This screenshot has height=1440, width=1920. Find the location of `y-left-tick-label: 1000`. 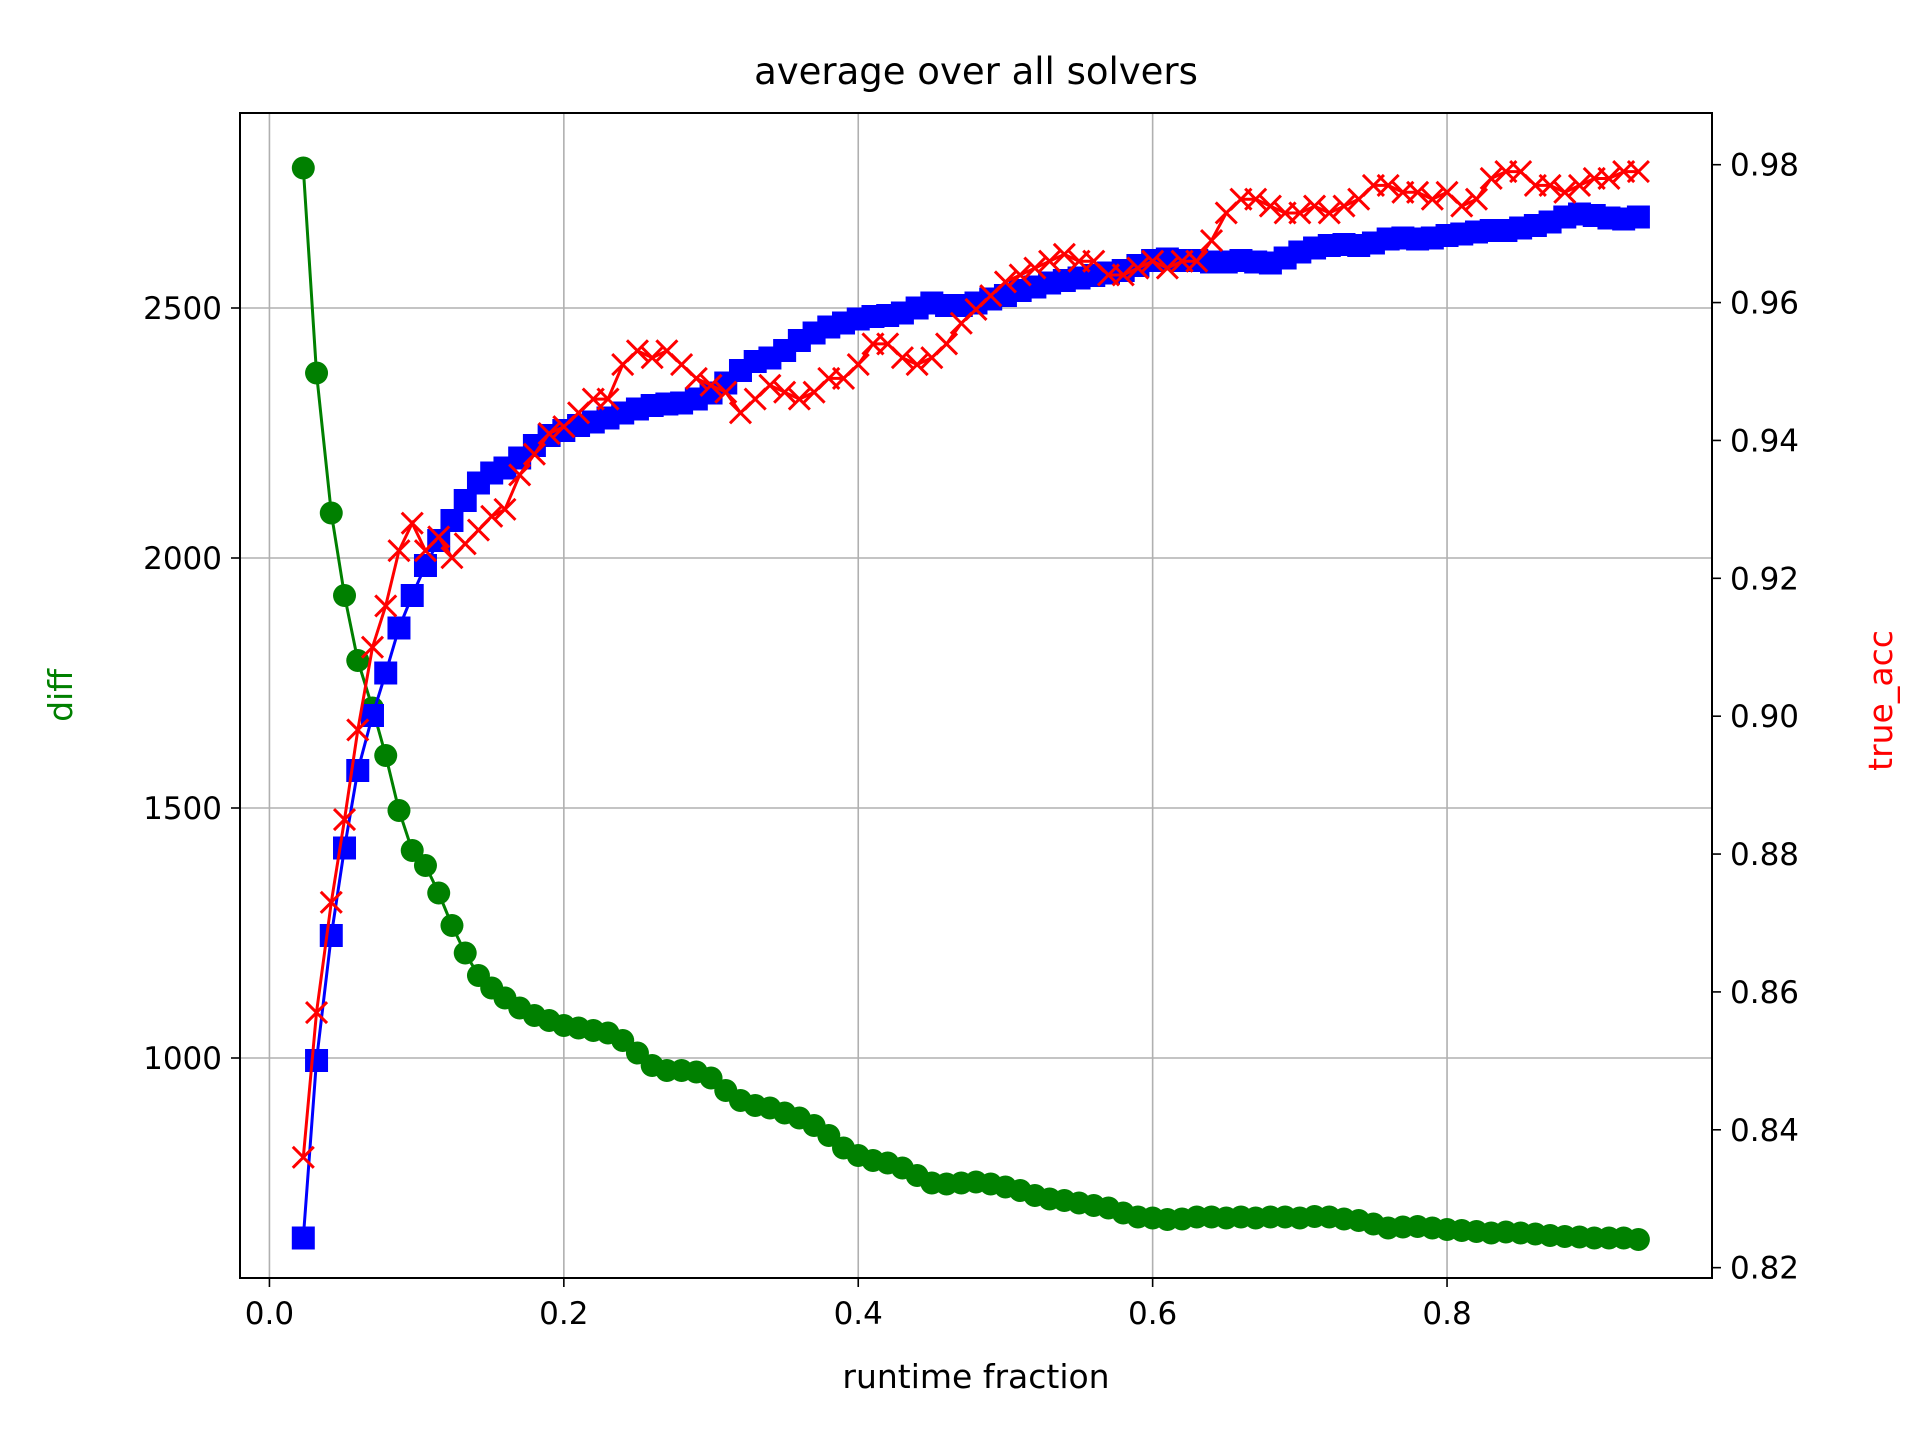

y-left-tick-label: 1000 is located at coordinates (182, 1059).